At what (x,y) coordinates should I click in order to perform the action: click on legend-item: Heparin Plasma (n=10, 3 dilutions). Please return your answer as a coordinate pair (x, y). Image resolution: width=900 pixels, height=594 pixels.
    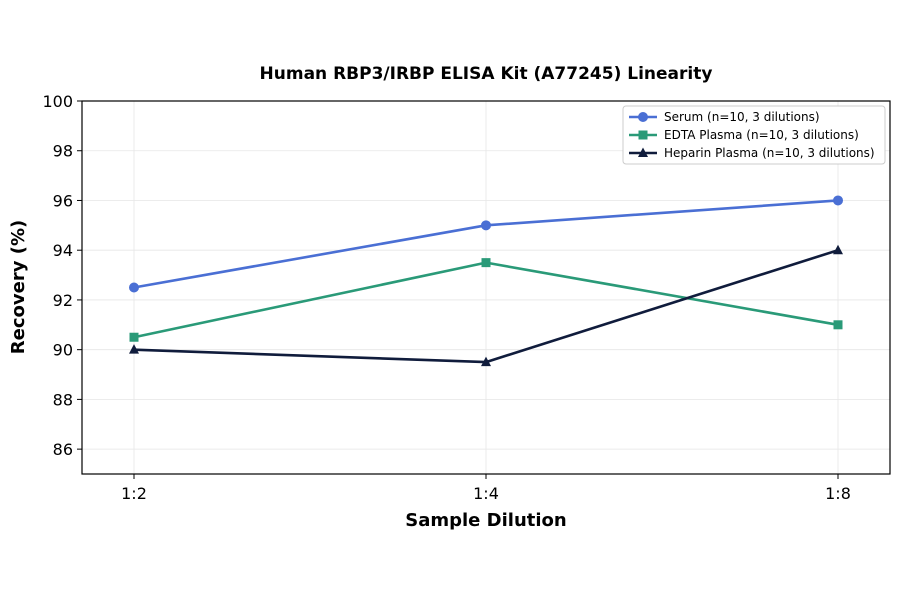
    Looking at the image, I should click on (752, 153).